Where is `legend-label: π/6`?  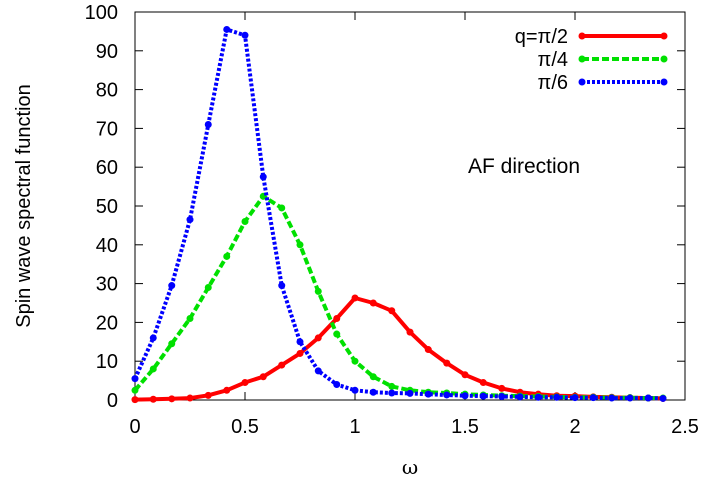 legend-label: π/6 is located at coordinates (553, 83).